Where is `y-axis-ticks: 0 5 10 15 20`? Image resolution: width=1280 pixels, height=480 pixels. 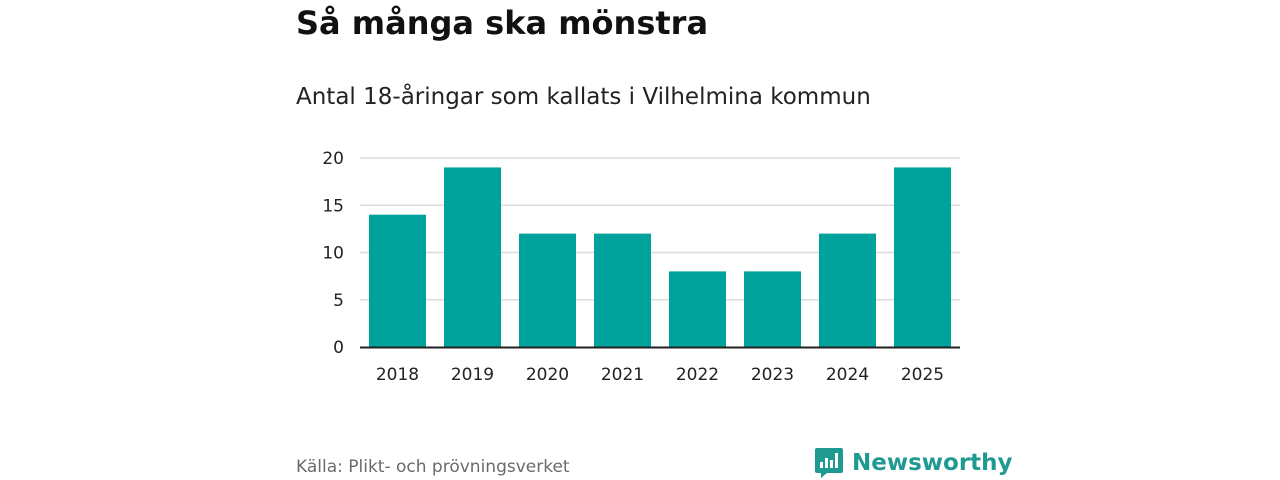
y-axis-ticks: 0 5 10 15 20 is located at coordinates (333, 253).